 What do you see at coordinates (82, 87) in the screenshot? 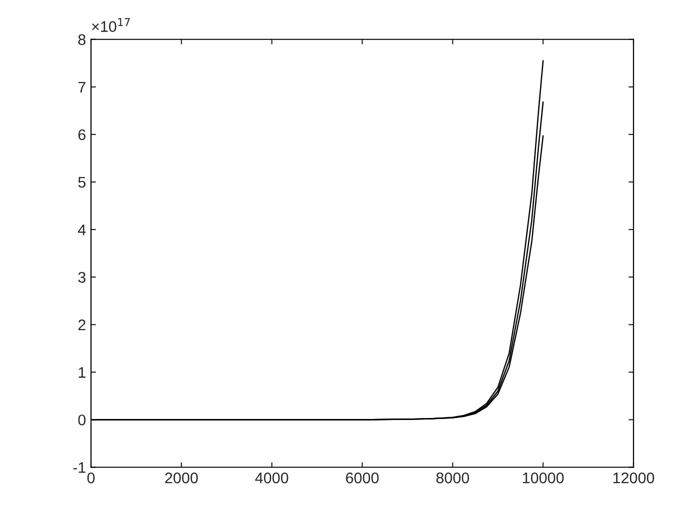
I see `y-tick-label: 7` at bounding box center [82, 87].